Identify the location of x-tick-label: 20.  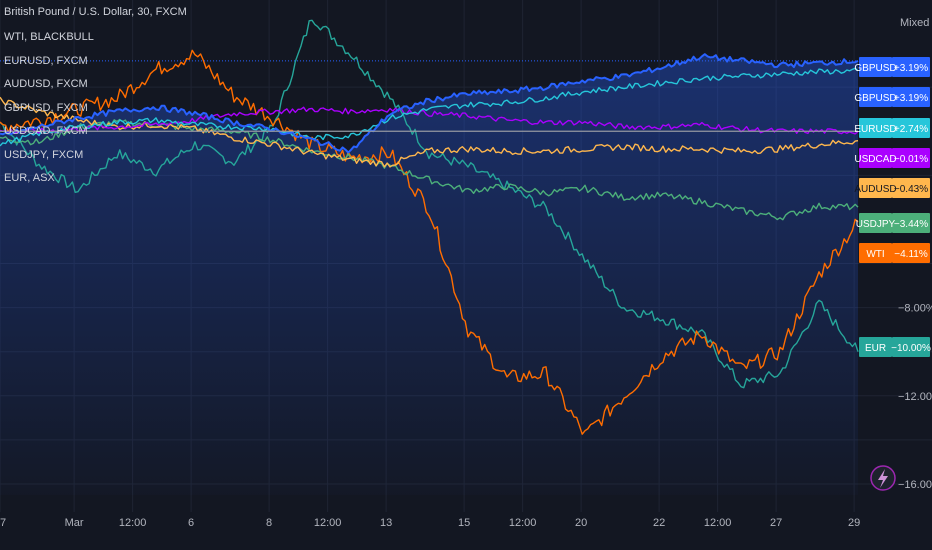
(581, 523).